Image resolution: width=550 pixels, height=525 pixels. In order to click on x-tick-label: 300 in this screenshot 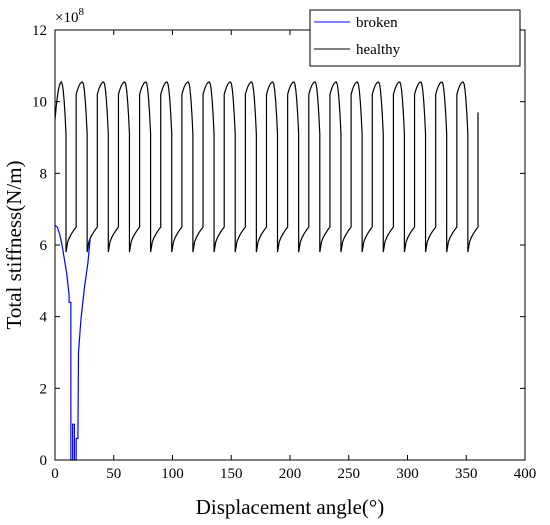, I will do `click(407, 474)`.